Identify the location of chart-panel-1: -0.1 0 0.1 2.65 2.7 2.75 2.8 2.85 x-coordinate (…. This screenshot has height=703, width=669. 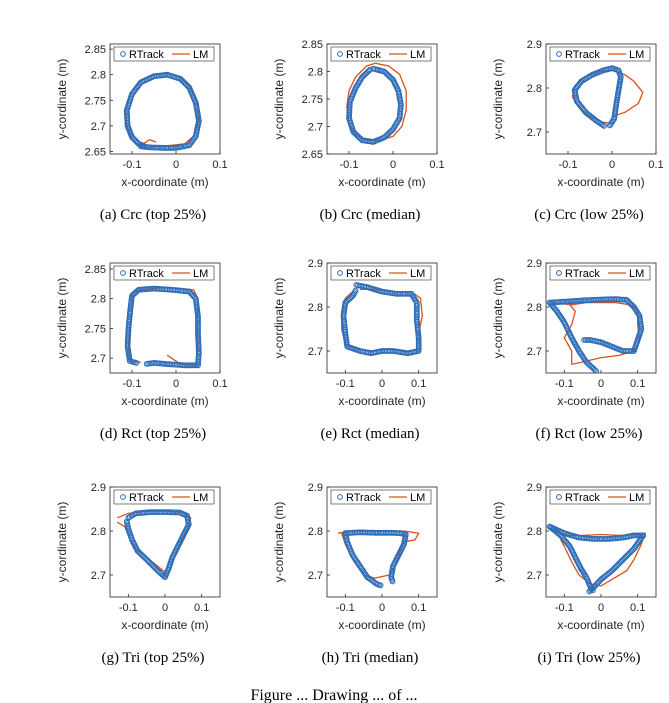
(141, 133).